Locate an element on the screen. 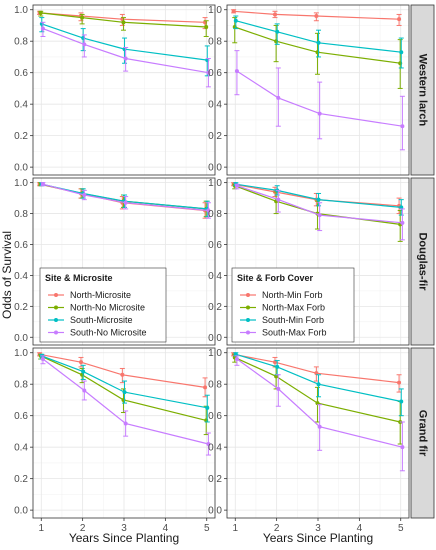 The width and height of the screenshot is (436, 550). x-tick-label: 3 is located at coordinates (318, 528).